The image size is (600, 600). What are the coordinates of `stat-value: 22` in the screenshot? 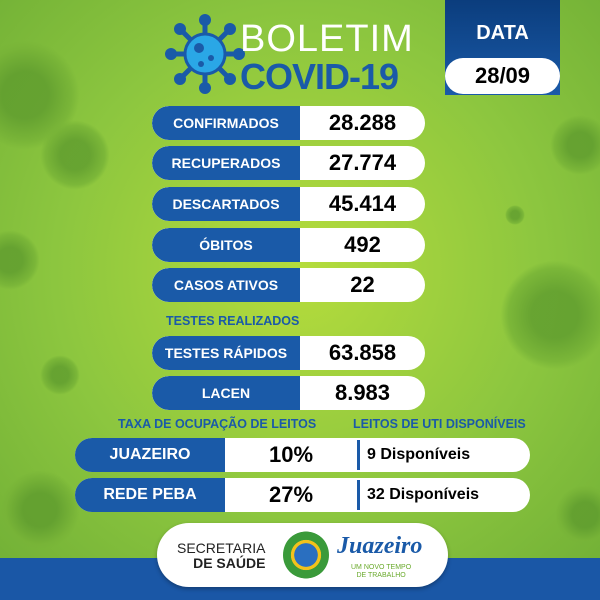 It's located at (362, 284).